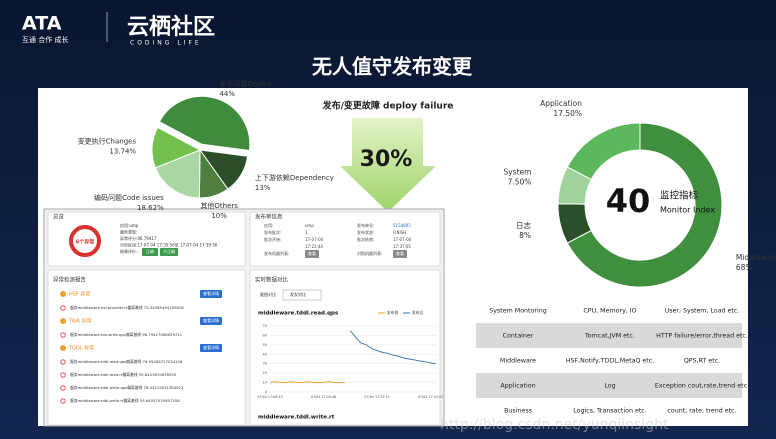 Image resolution: width=776 pixels, height=439 pixels. Describe the element at coordinates (265, 345) in the screenshot. I see `y-tick-label: 50` at that location.